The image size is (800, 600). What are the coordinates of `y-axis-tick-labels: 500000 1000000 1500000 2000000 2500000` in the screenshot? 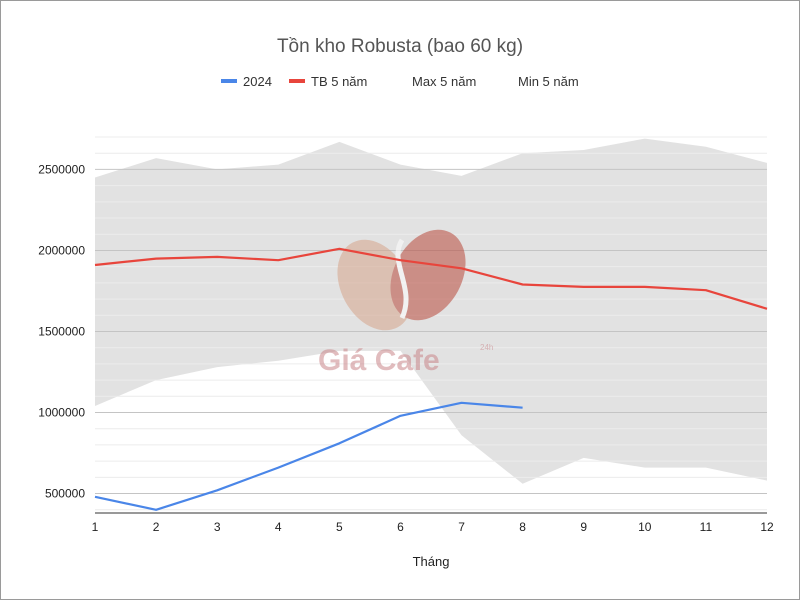 It's located at (61, 331).